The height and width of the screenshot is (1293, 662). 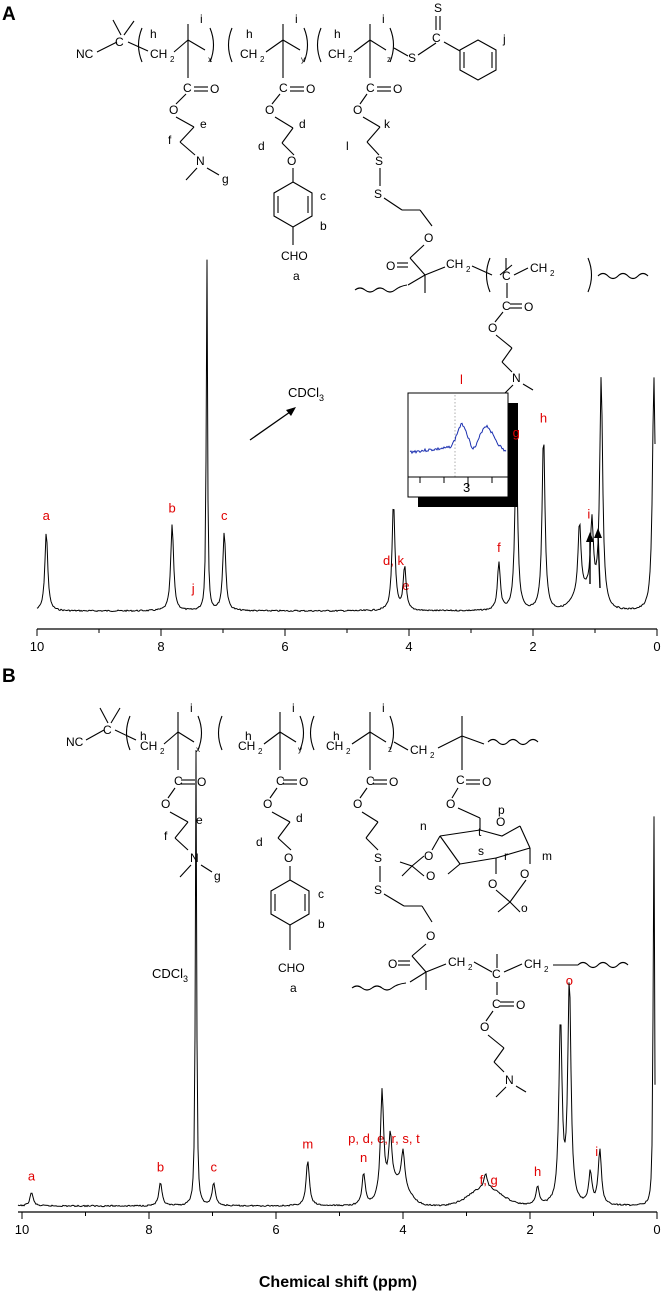 What do you see at coordinates (506, 856) in the screenshot?
I see `svg-text: r` at bounding box center [506, 856].